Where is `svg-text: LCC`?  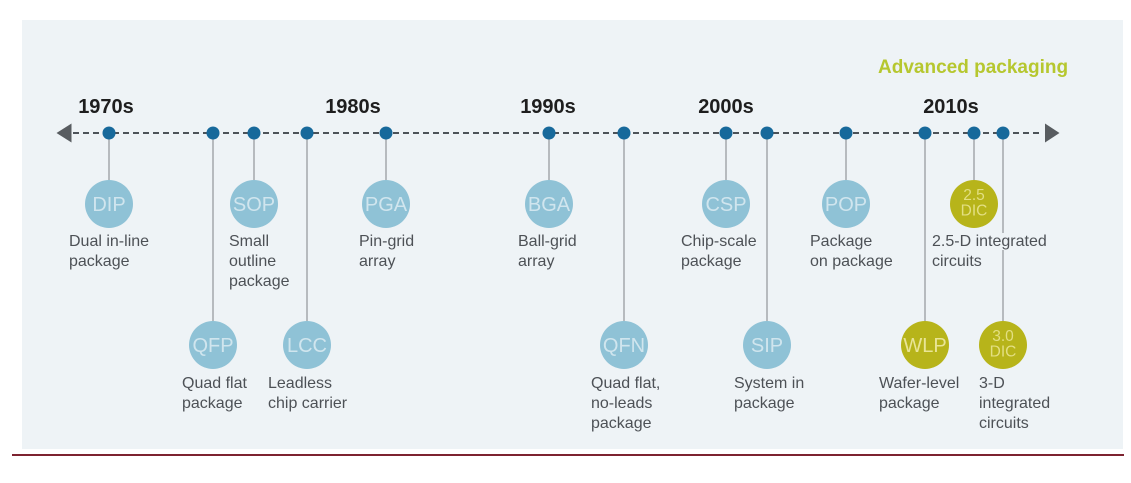
svg-text: LCC is located at coordinates (307, 346).